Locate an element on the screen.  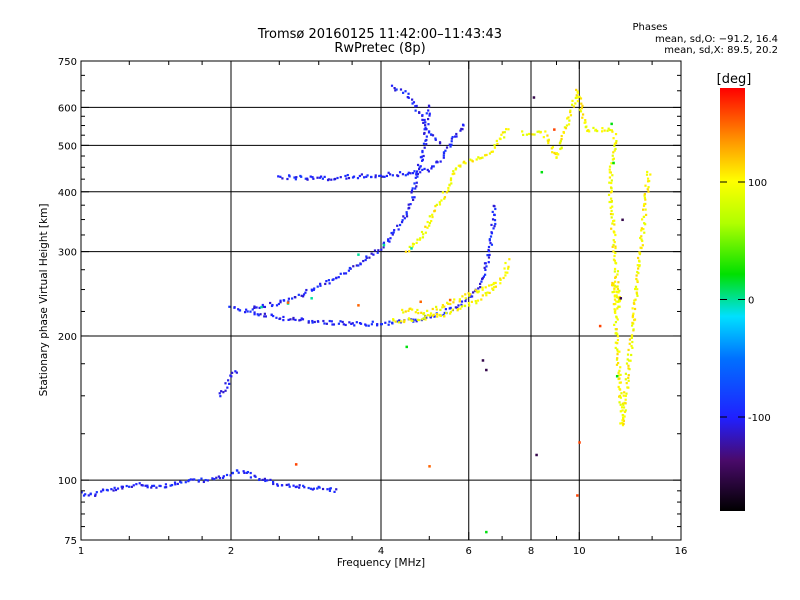
chart-subtitle: RwPretec (8p) is located at coordinates (379, 48).